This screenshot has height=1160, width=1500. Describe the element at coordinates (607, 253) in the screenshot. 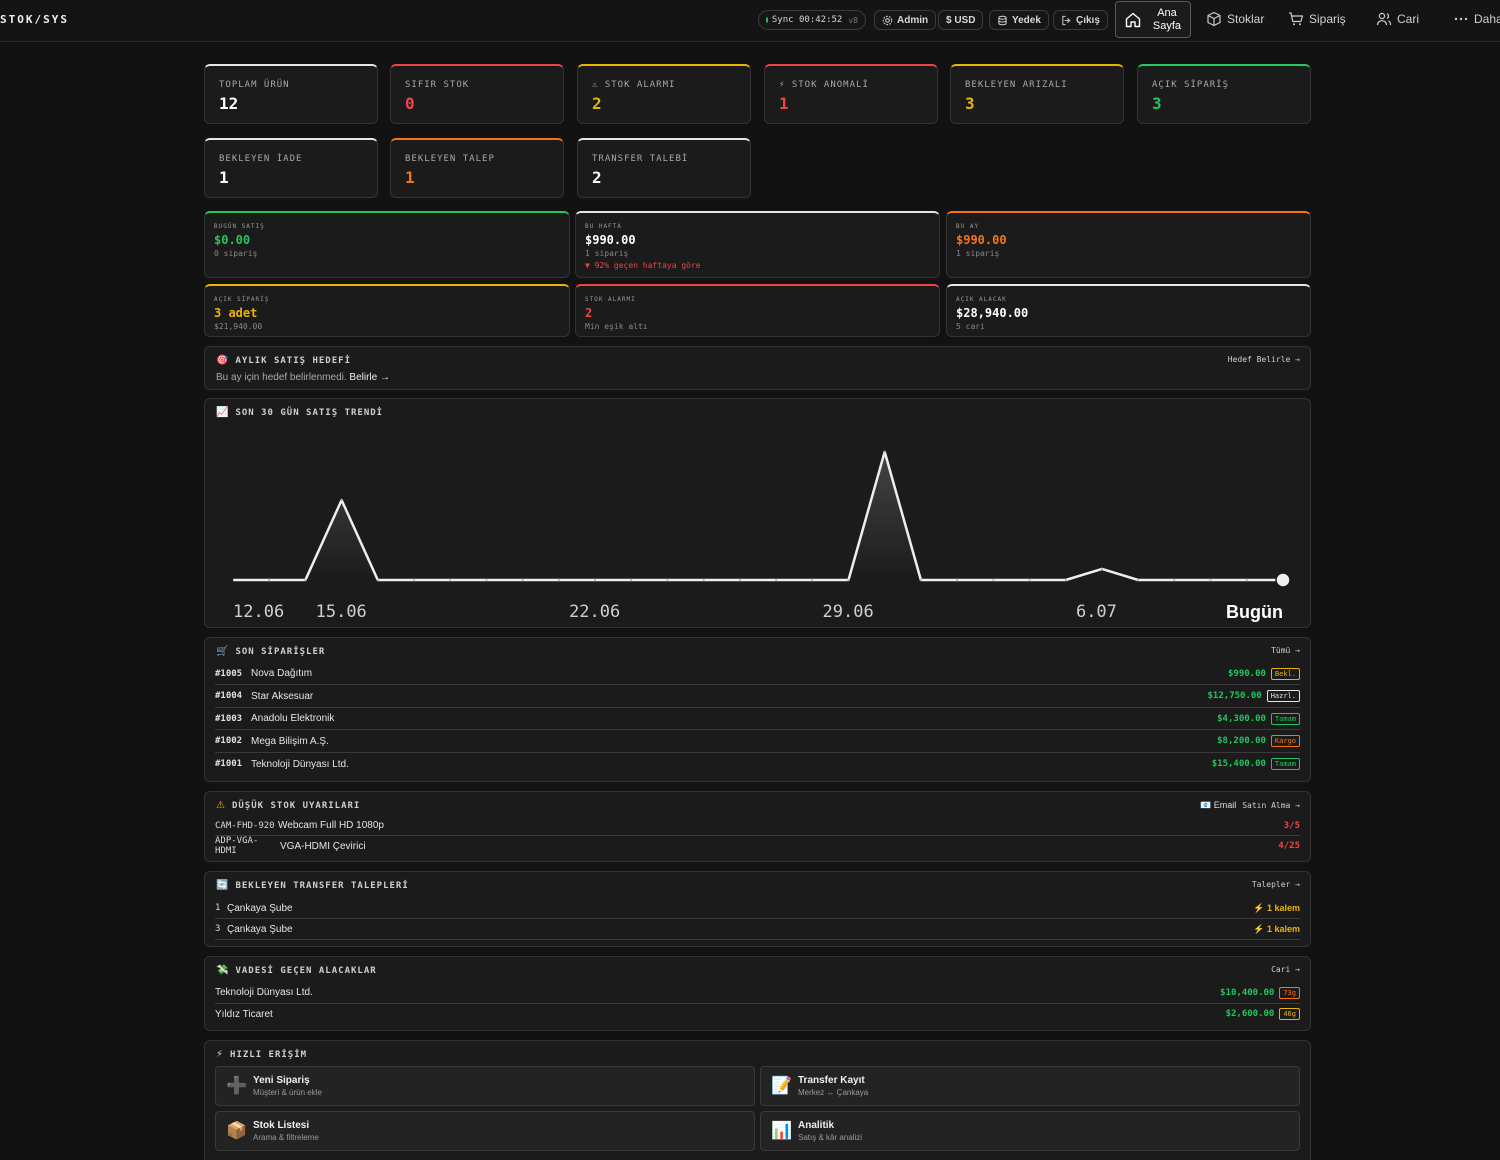

I see `summary-sub: 1 sipariş` at that location.